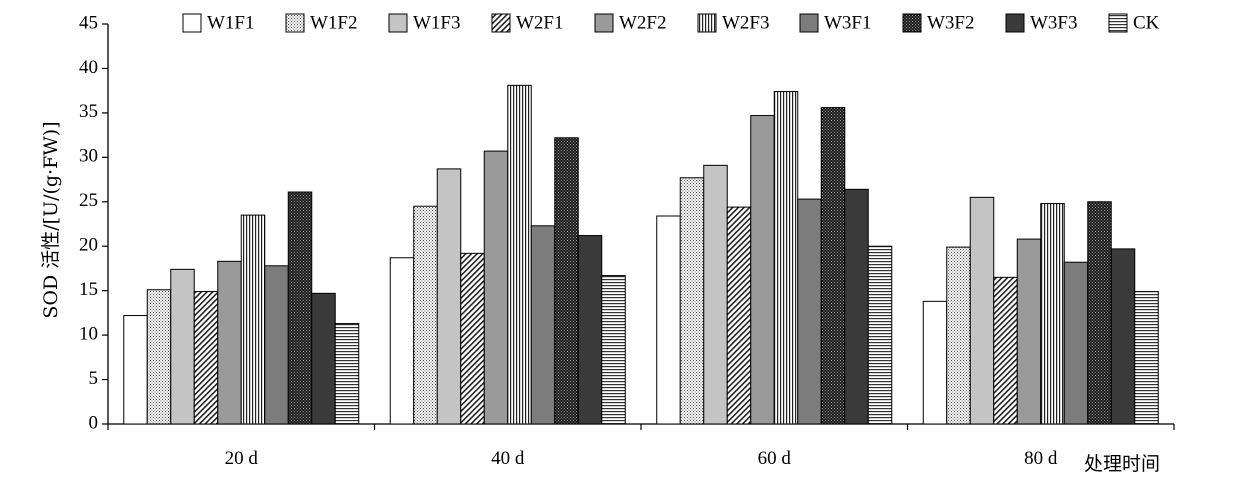 Image resolution: width=1239 pixels, height=481 pixels. What do you see at coordinates (671, 22) in the screenshot?
I see `legend: W1F1 W1F2 W1F3 W2F1 W2F2 W2F3 W3F1 W3F2 W3F3 CK` at bounding box center [671, 22].